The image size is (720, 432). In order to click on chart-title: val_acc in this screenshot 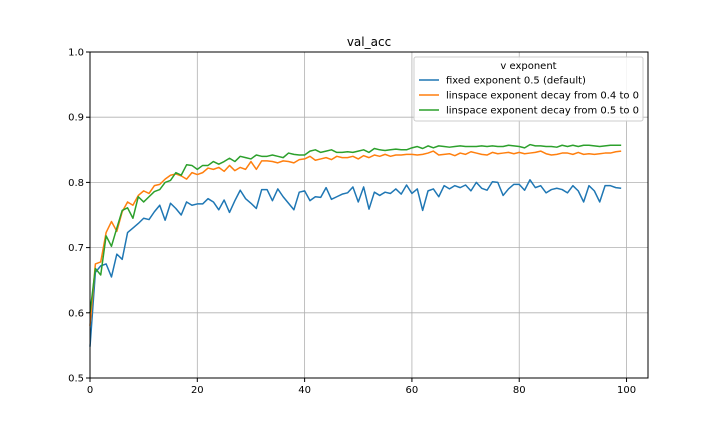, I will do `click(369, 42)`.